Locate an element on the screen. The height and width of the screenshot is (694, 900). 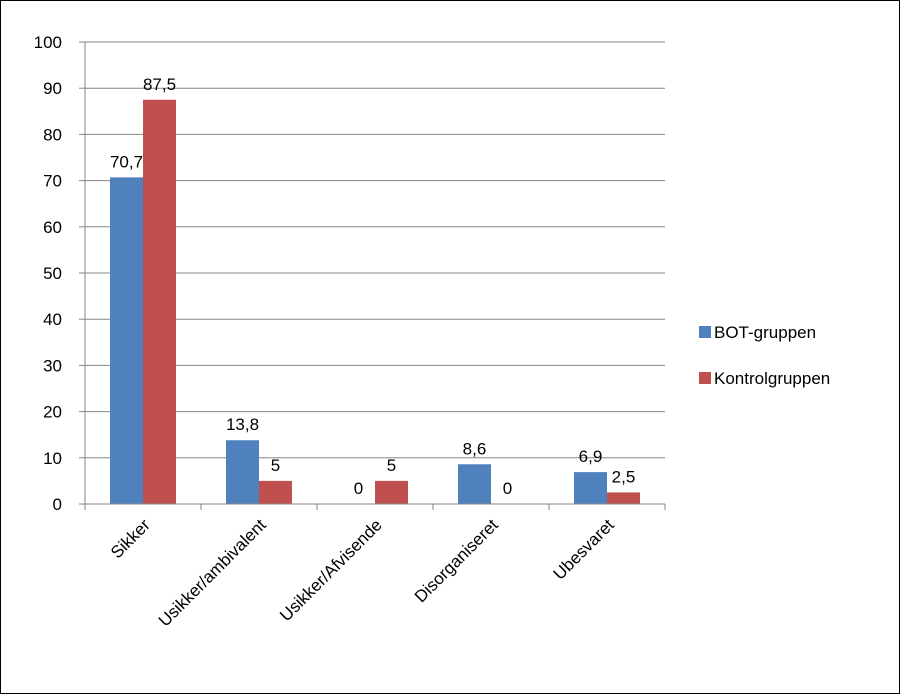
category-label: Sikker is located at coordinates (130, 538).